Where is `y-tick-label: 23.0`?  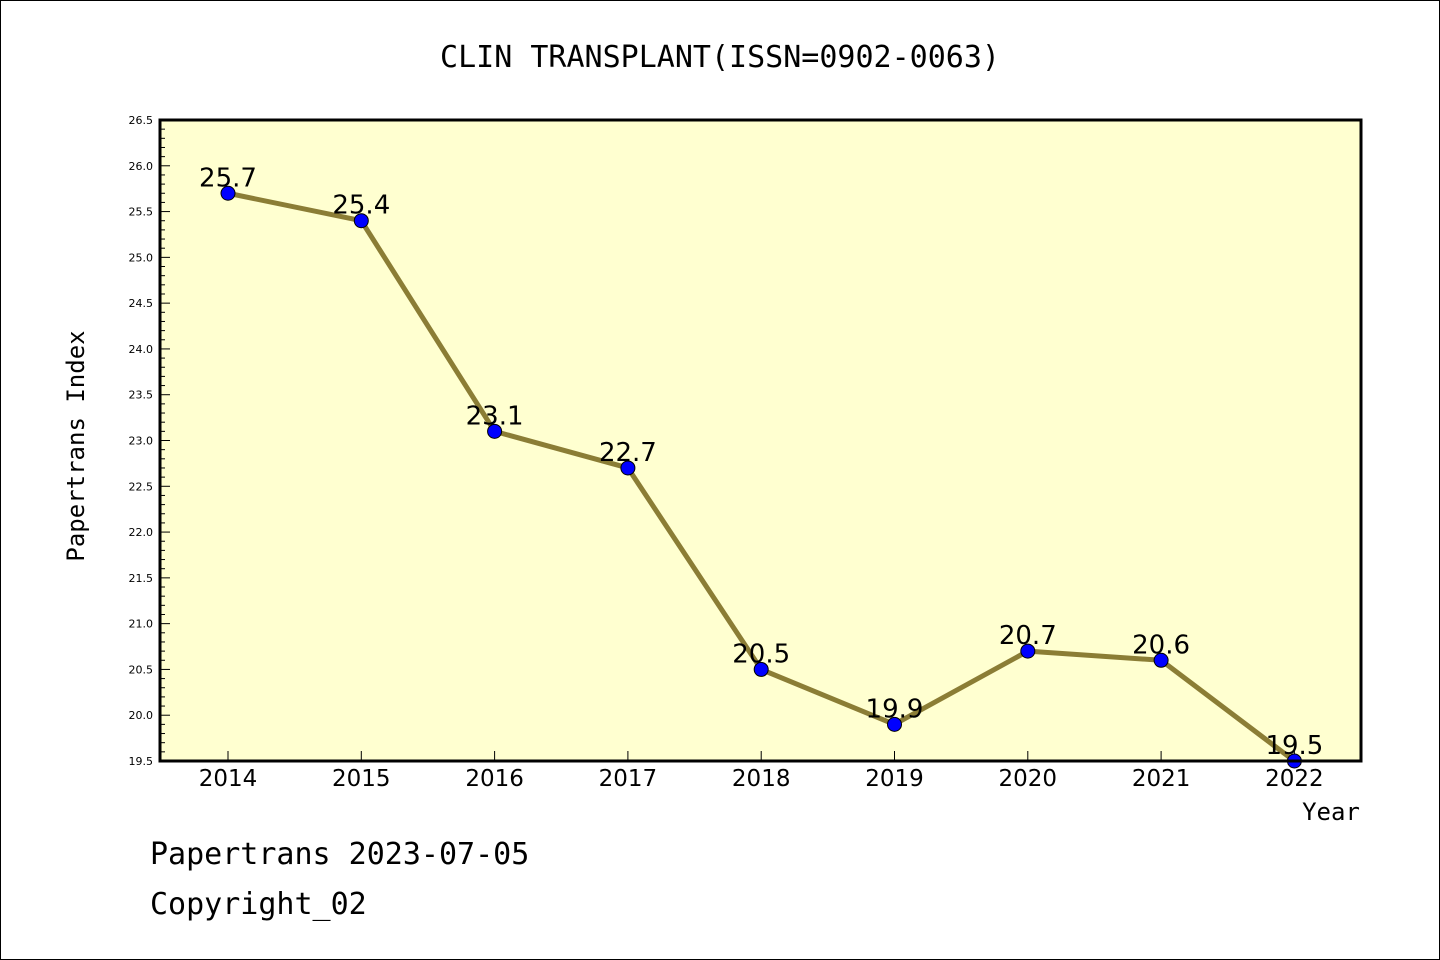
y-tick-label: 23.0 is located at coordinates (141, 441).